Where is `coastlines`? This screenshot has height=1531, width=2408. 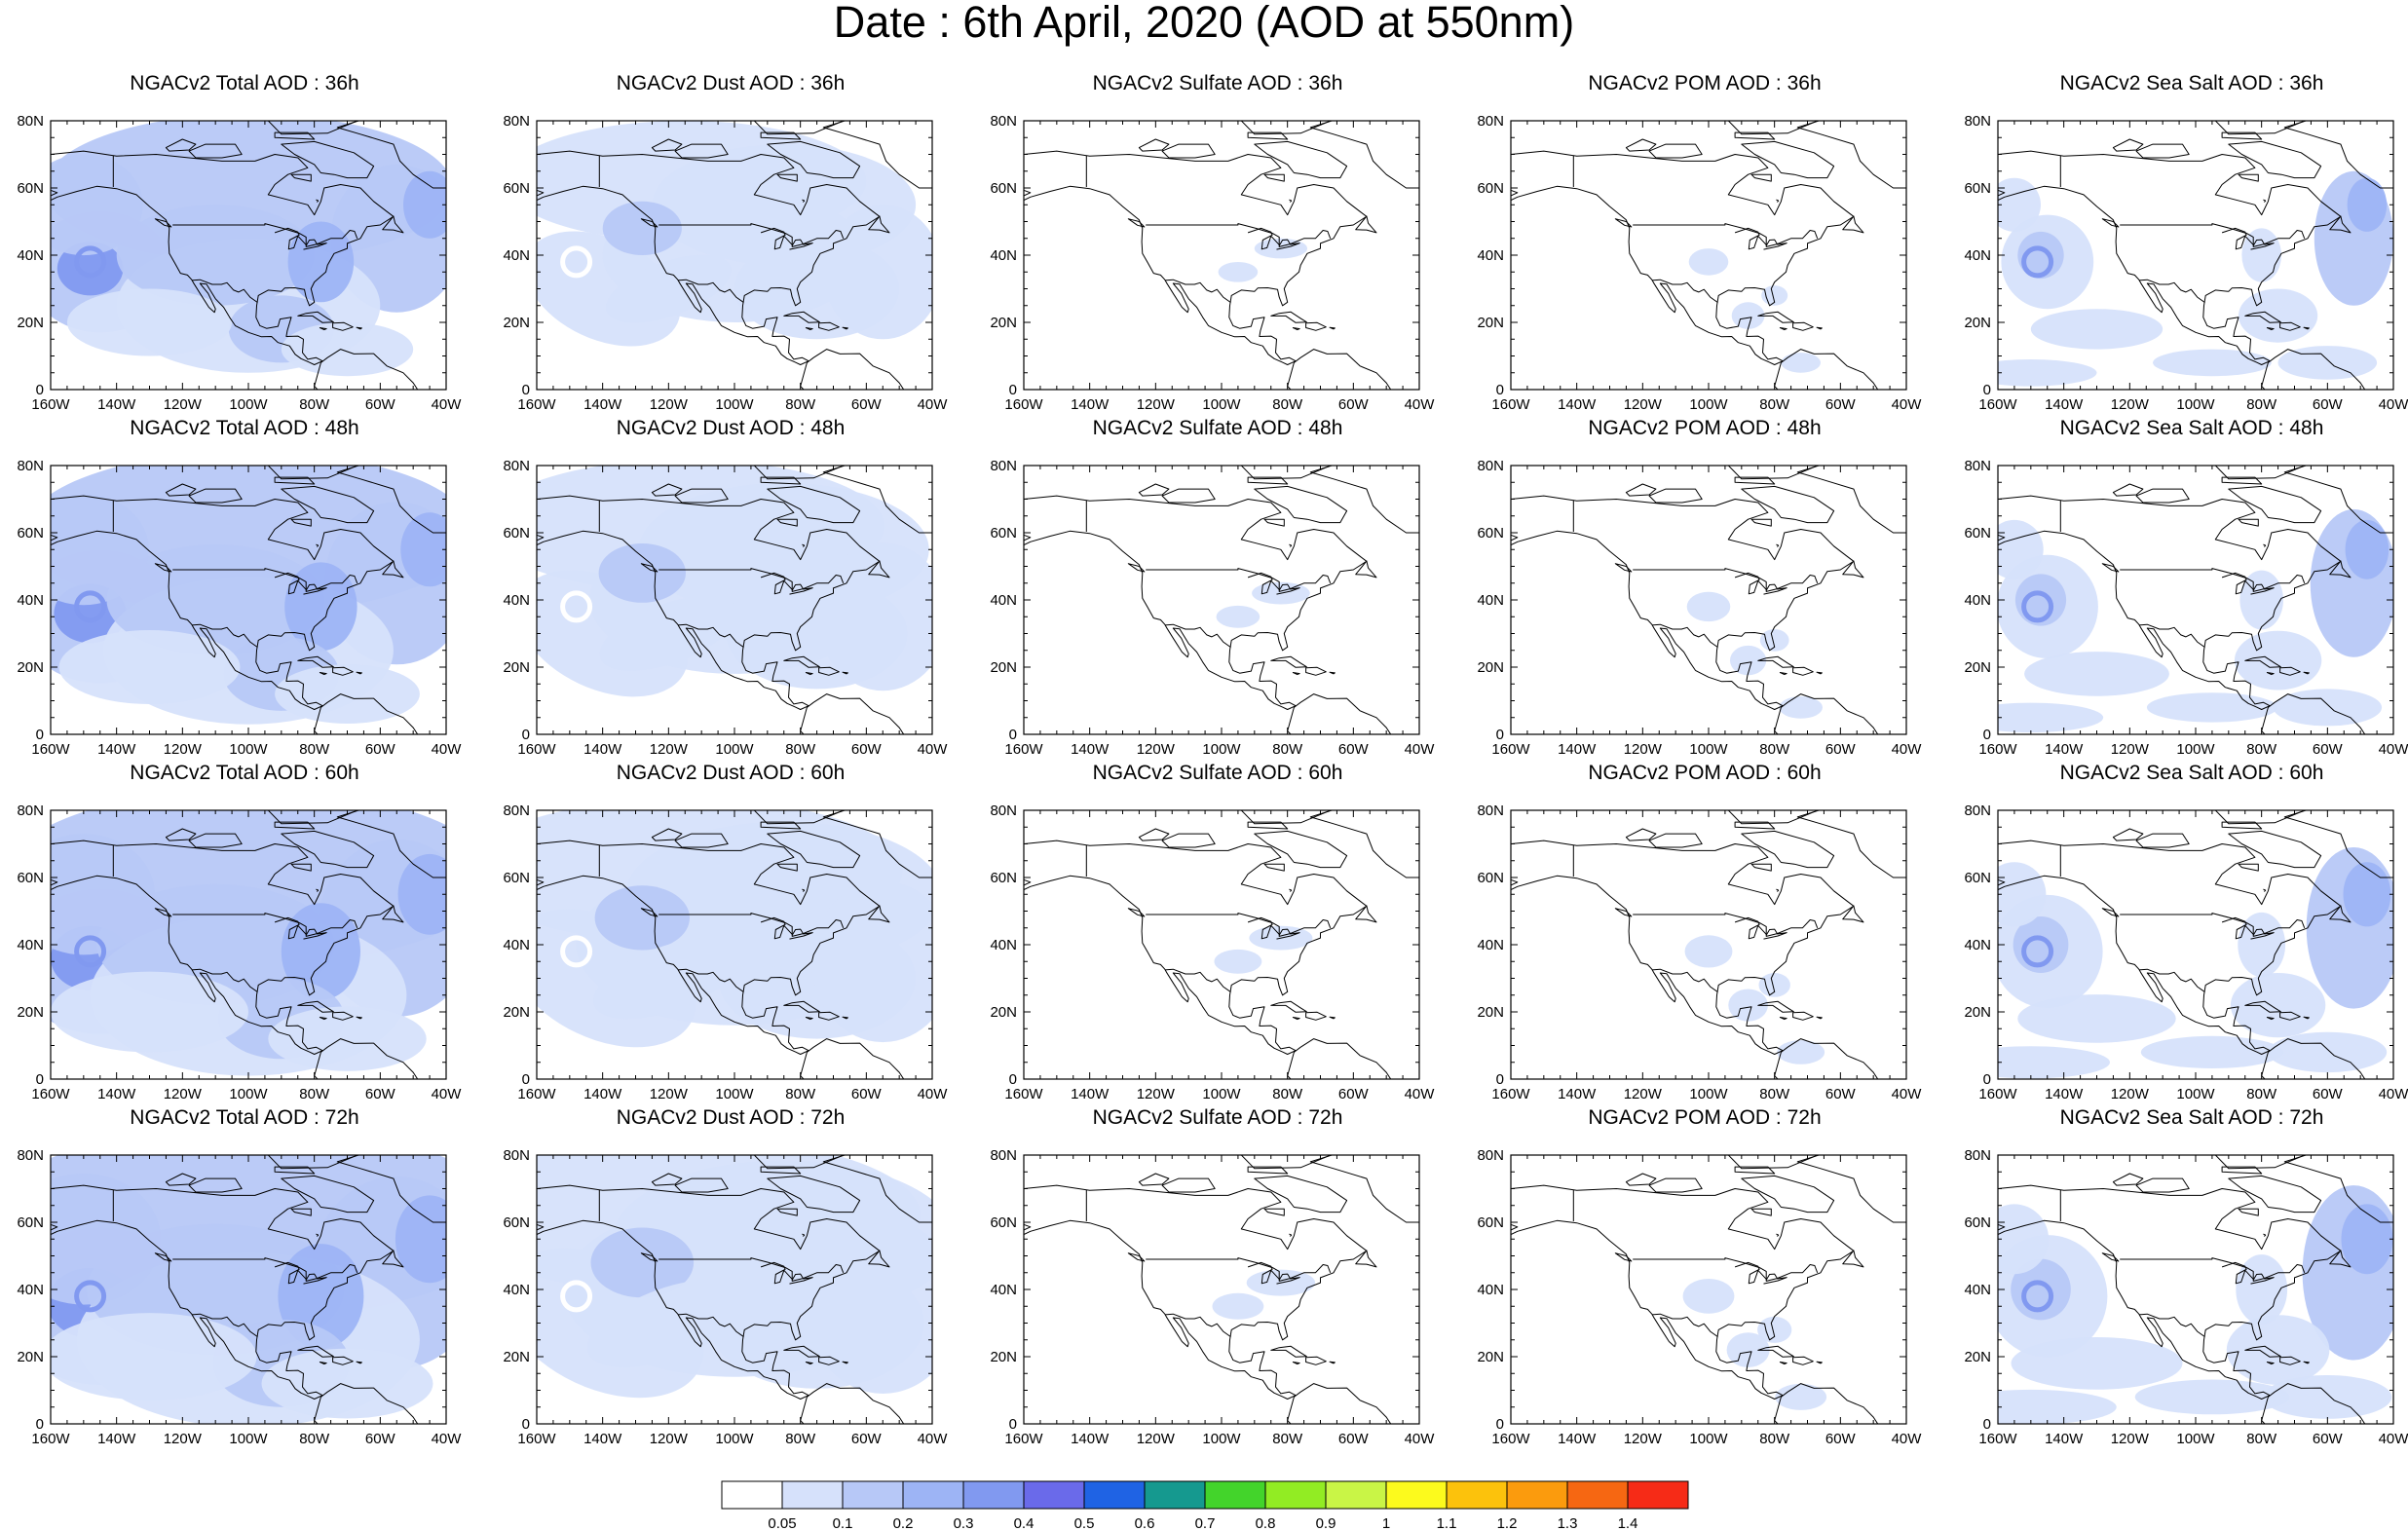 coastlines is located at coordinates (2195, 600).